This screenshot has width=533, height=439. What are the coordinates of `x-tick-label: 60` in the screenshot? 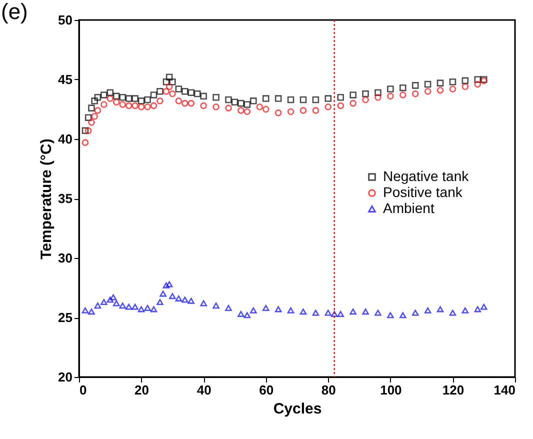 It's located at (266, 390).